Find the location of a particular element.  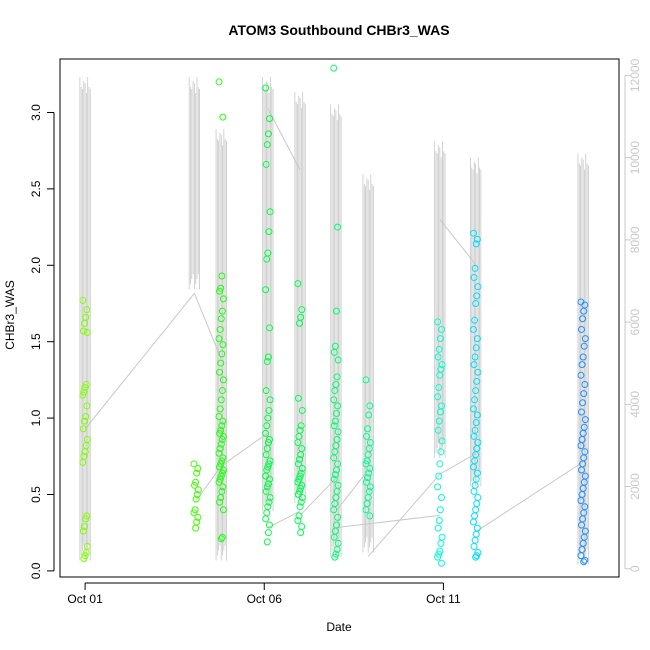

x-tick-label: Oct 01 is located at coordinates (85, 599).